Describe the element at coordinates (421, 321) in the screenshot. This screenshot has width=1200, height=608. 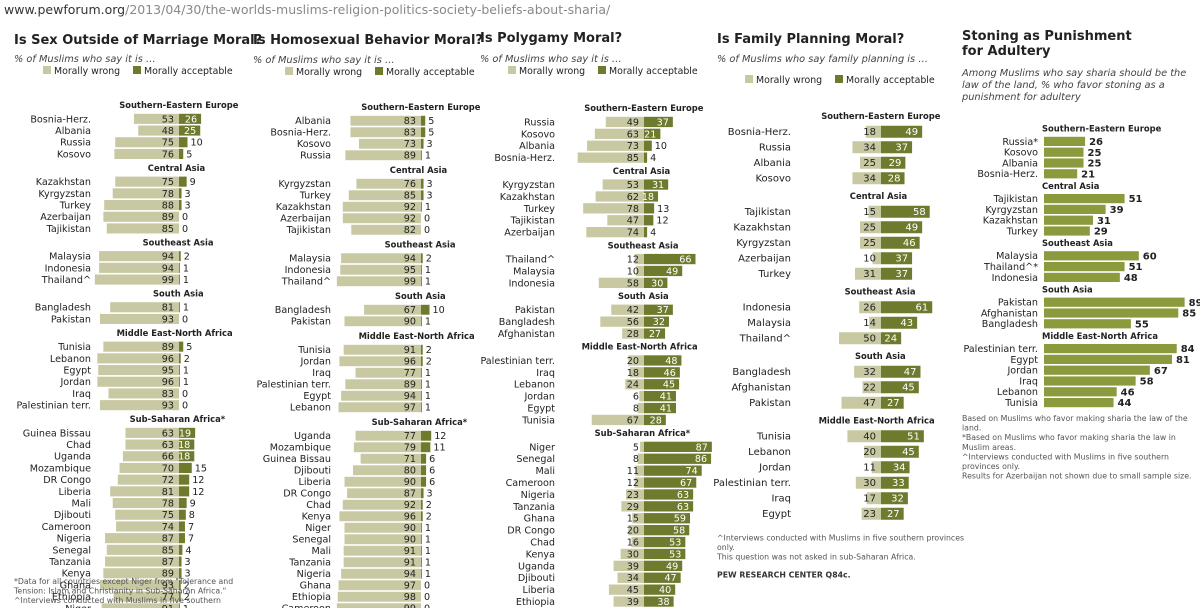
I see `bar-acceptable-is-homosexual-behavior-m-pakistan` at that location.